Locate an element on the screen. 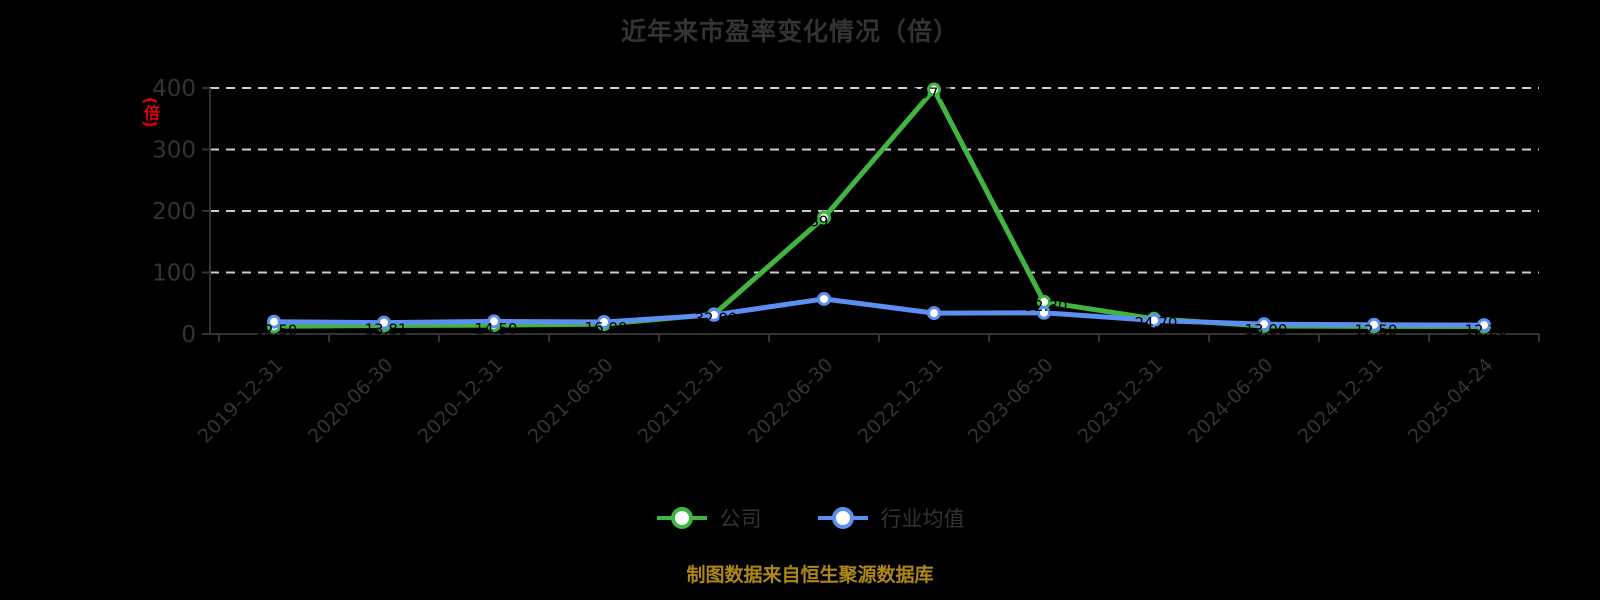 This screenshot has height=600, width=1600. data-point-label: 189.20 is located at coordinates (826, 222).